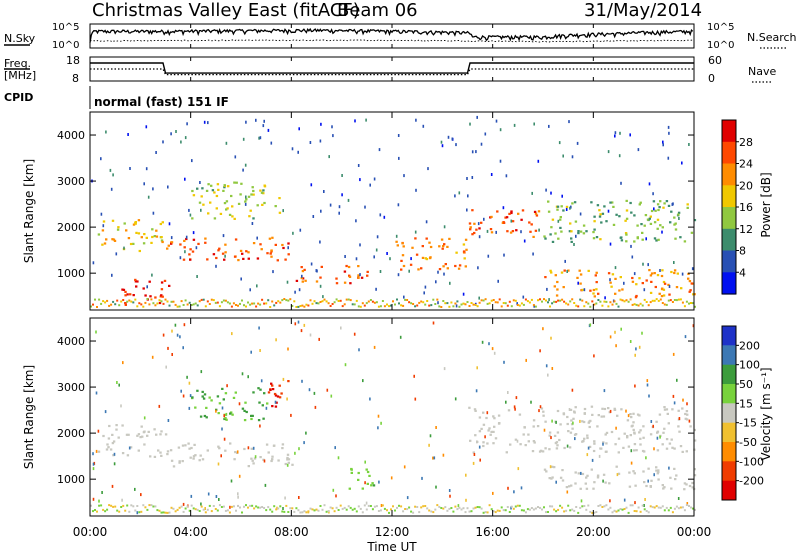 Image resolution: width=800 pixels, height=554 pixels. Describe the element at coordinates (746, 164) in the screenshot. I see `power-cbar-tick-label: 24` at that location.